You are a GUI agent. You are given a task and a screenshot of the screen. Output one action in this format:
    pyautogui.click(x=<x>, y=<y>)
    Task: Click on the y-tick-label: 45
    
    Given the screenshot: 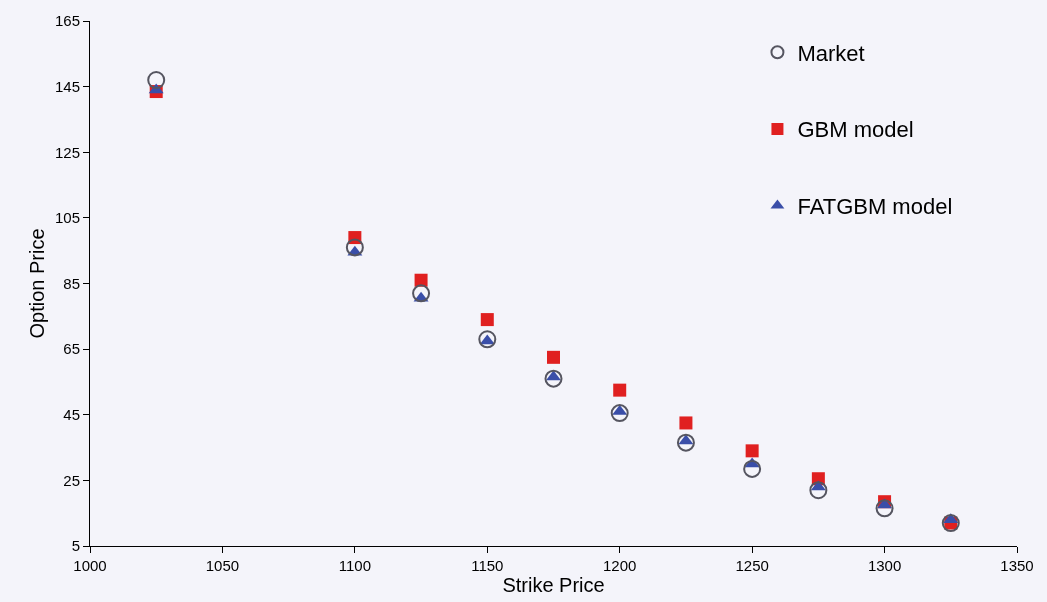 What is the action you would take?
    pyautogui.click(x=71, y=414)
    